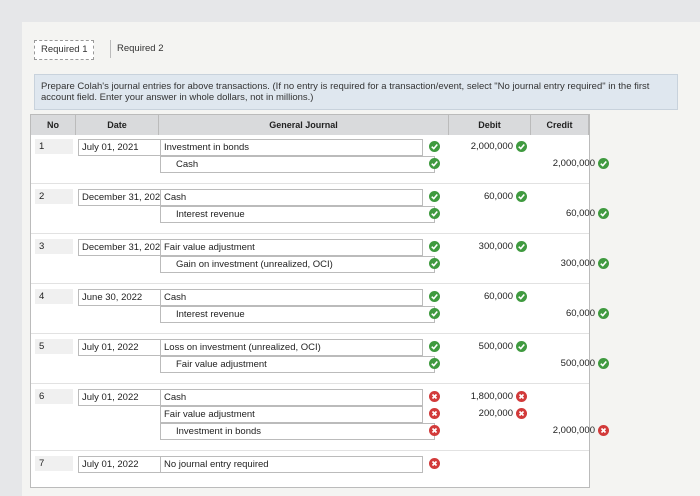 This screenshot has height=496, width=700. What do you see at coordinates (117, 125) in the screenshot?
I see `column-header: Date` at bounding box center [117, 125].